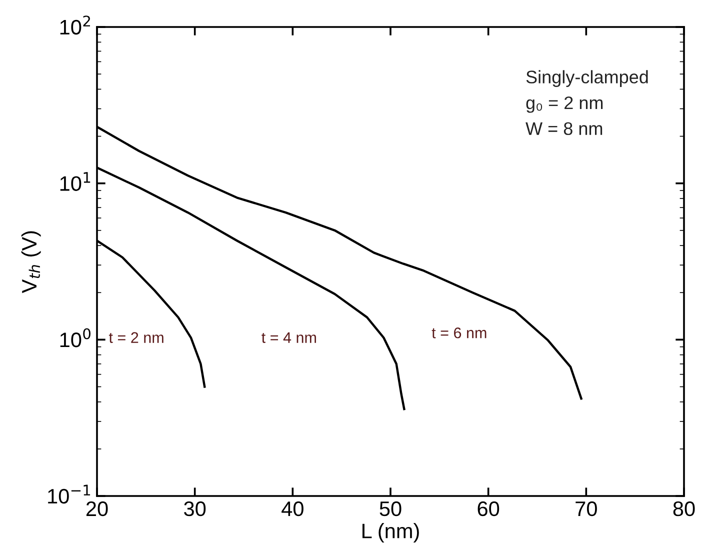  What do you see at coordinates (75, 25) in the screenshot?
I see `y-tick-label: 10$^{2}$` at bounding box center [75, 25].